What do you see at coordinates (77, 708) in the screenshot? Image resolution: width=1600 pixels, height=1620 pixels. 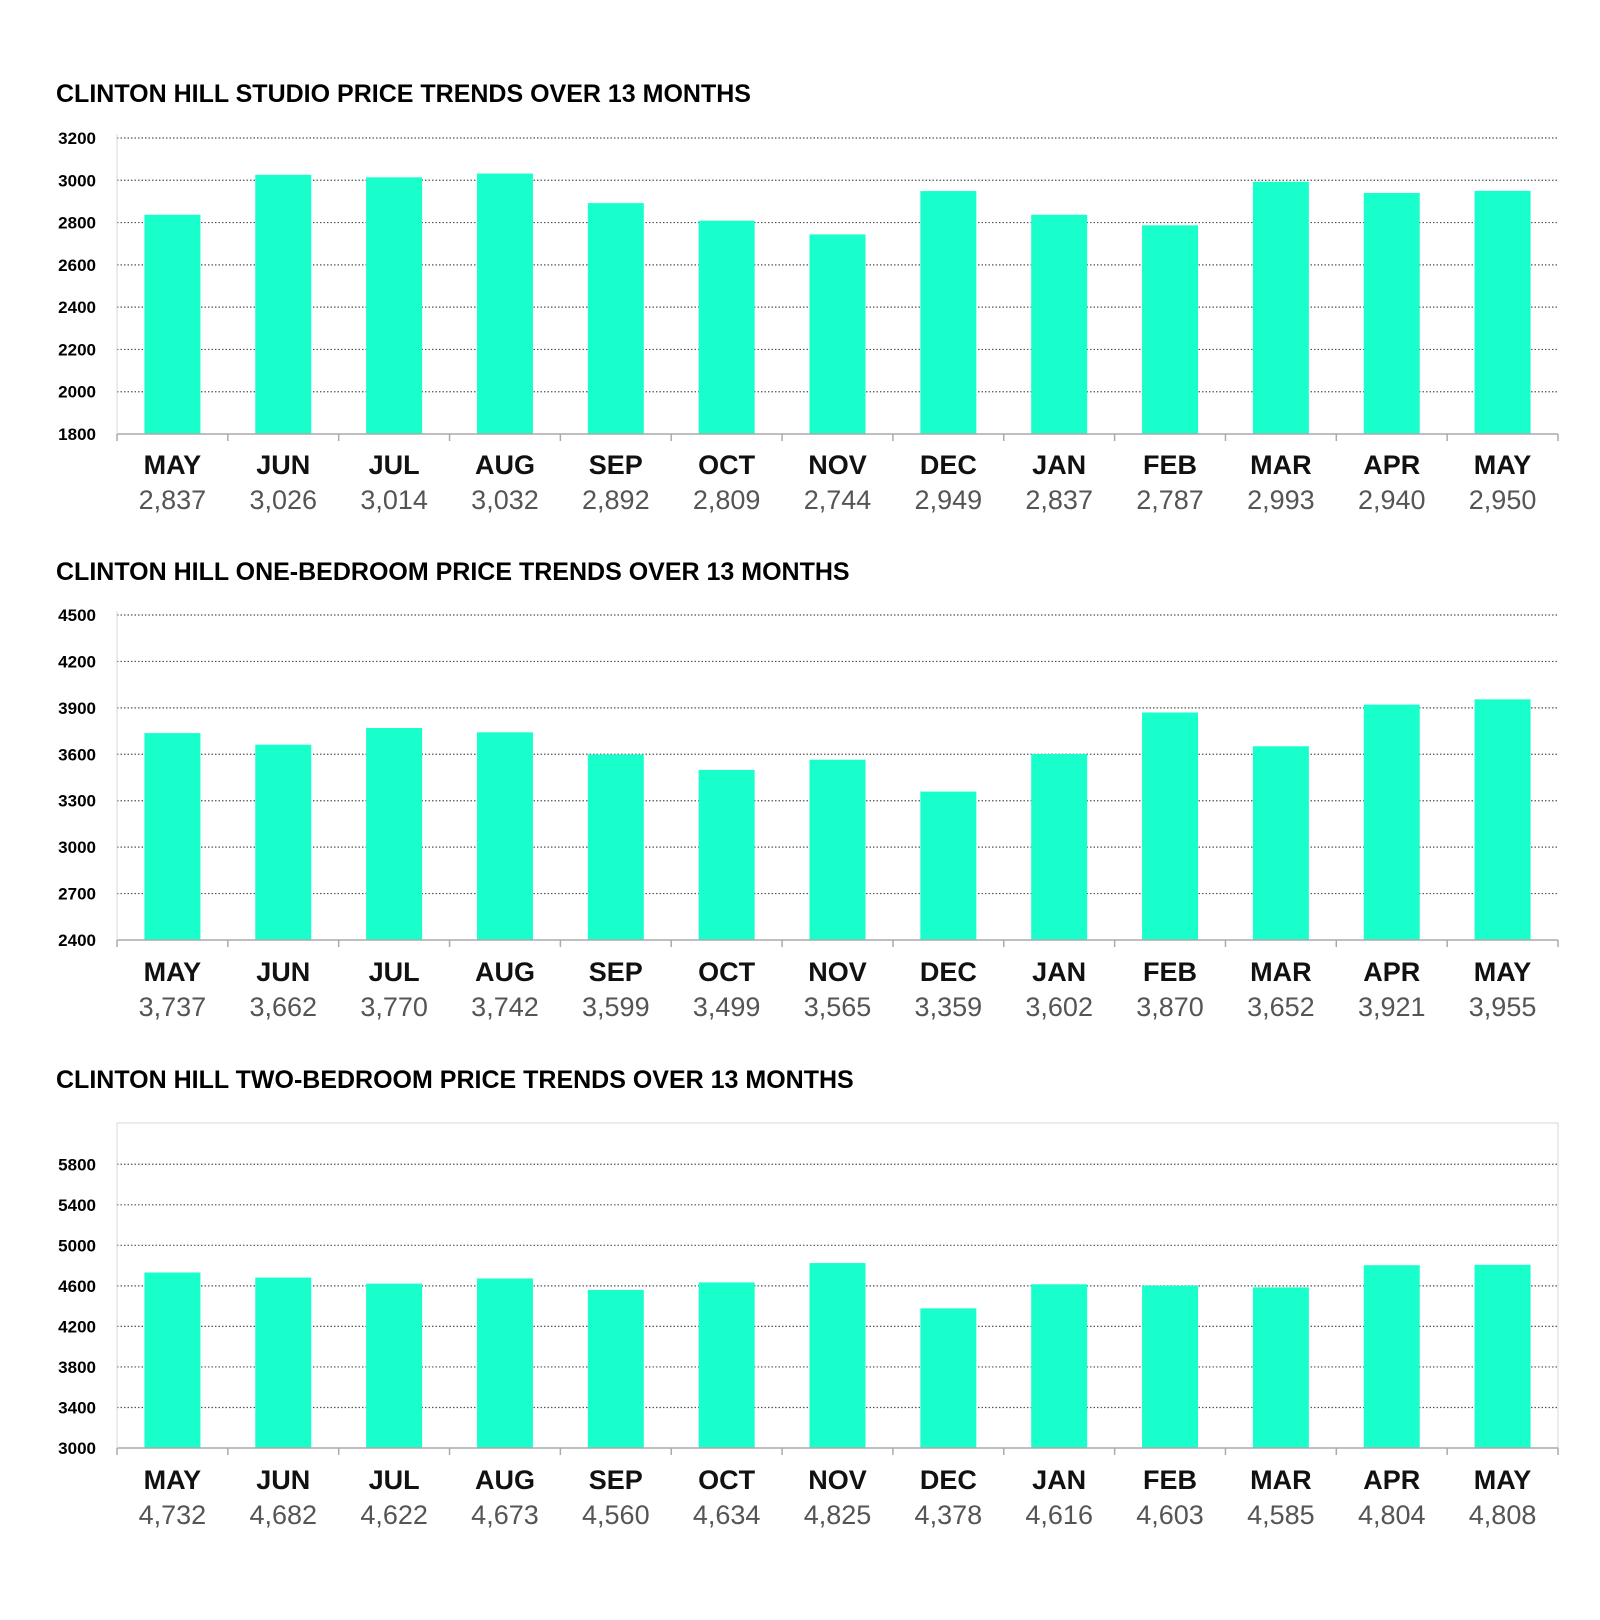 I see `y-tick-label: 3900` at bounding box center [77, 708].